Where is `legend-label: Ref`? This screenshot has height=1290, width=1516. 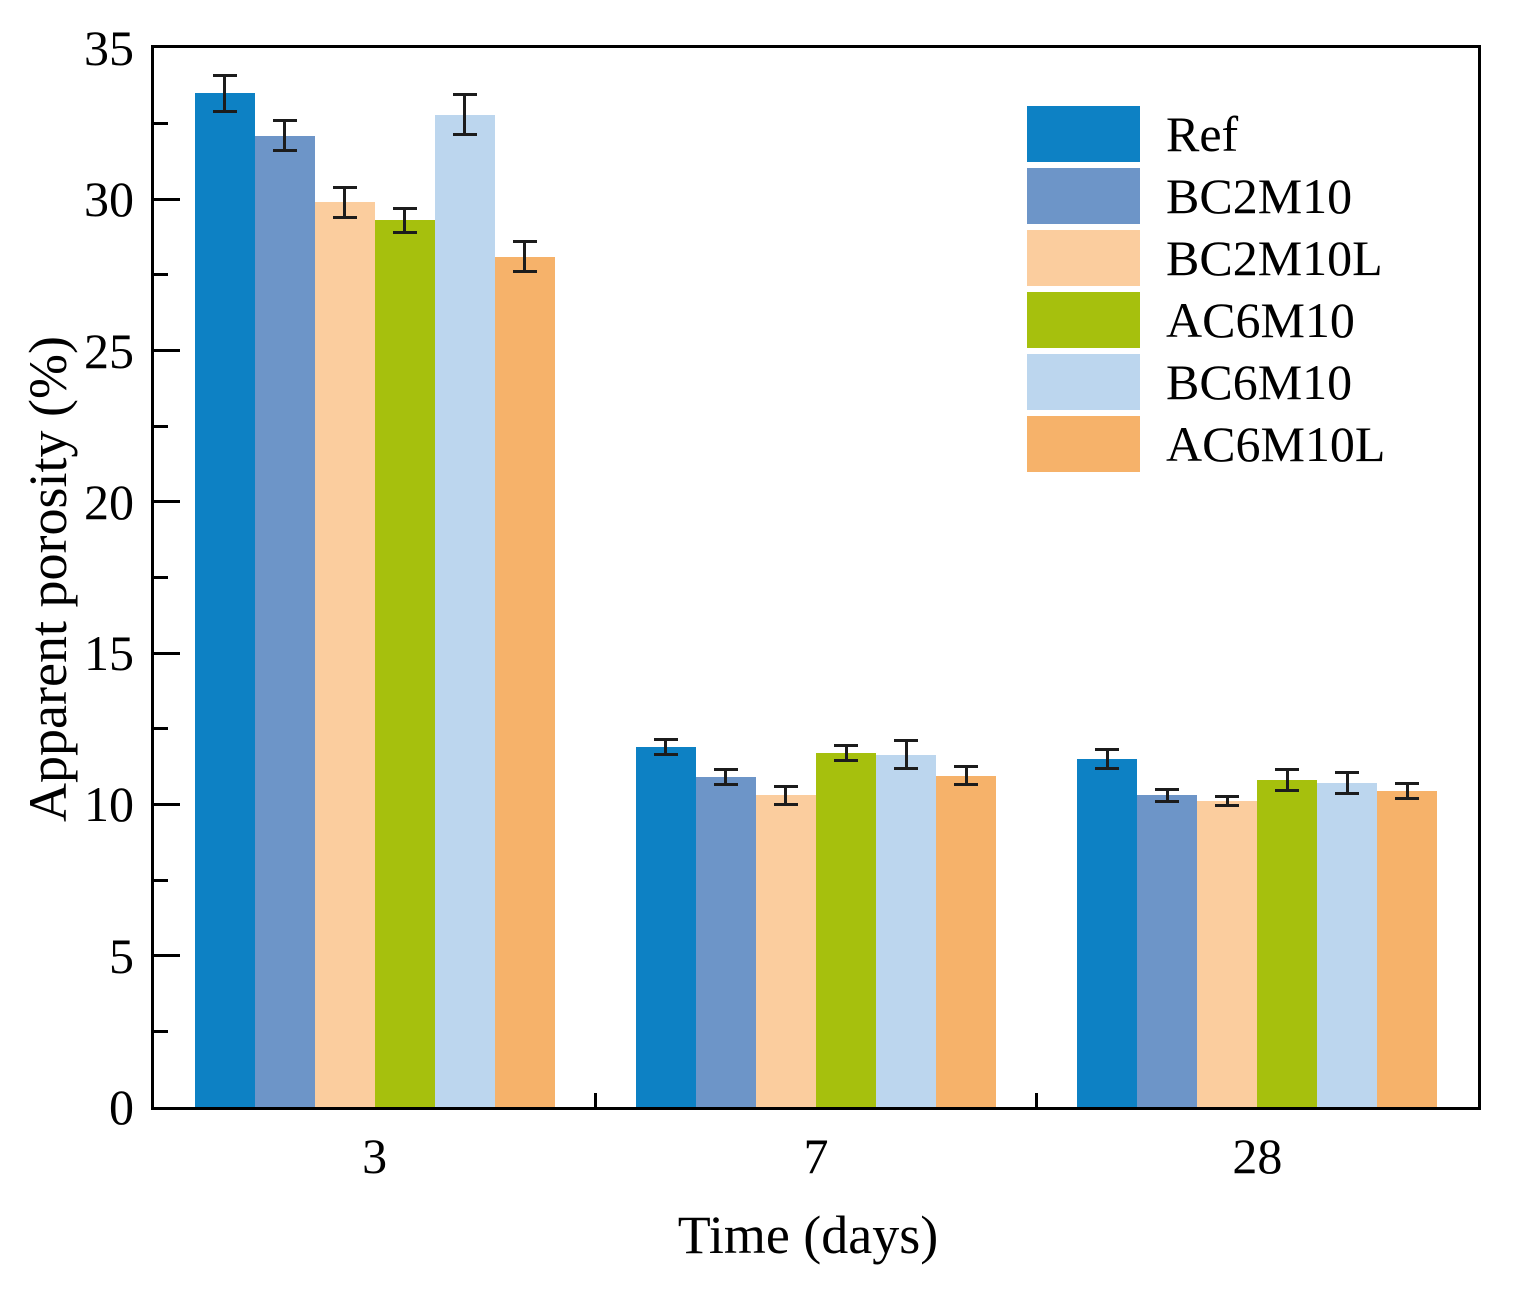 legend-label: Ref is located at coordinates (1202, 134).